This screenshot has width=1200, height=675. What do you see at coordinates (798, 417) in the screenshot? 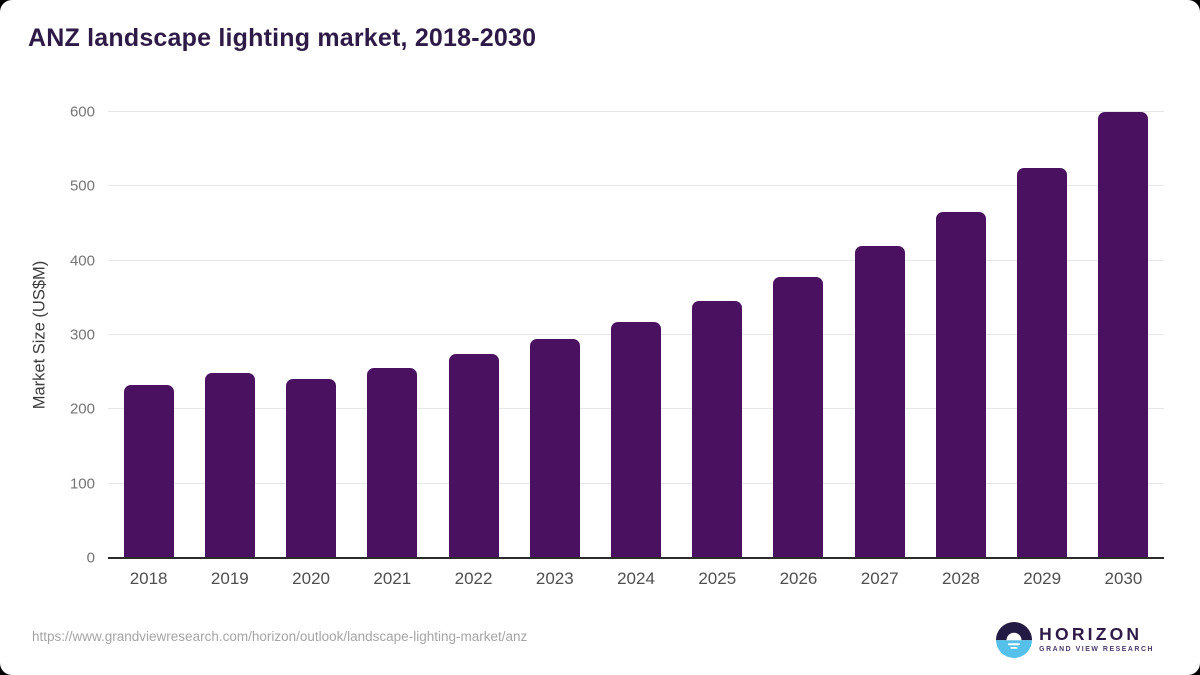
I see `bar-2026` at bounding box center [798, 417].